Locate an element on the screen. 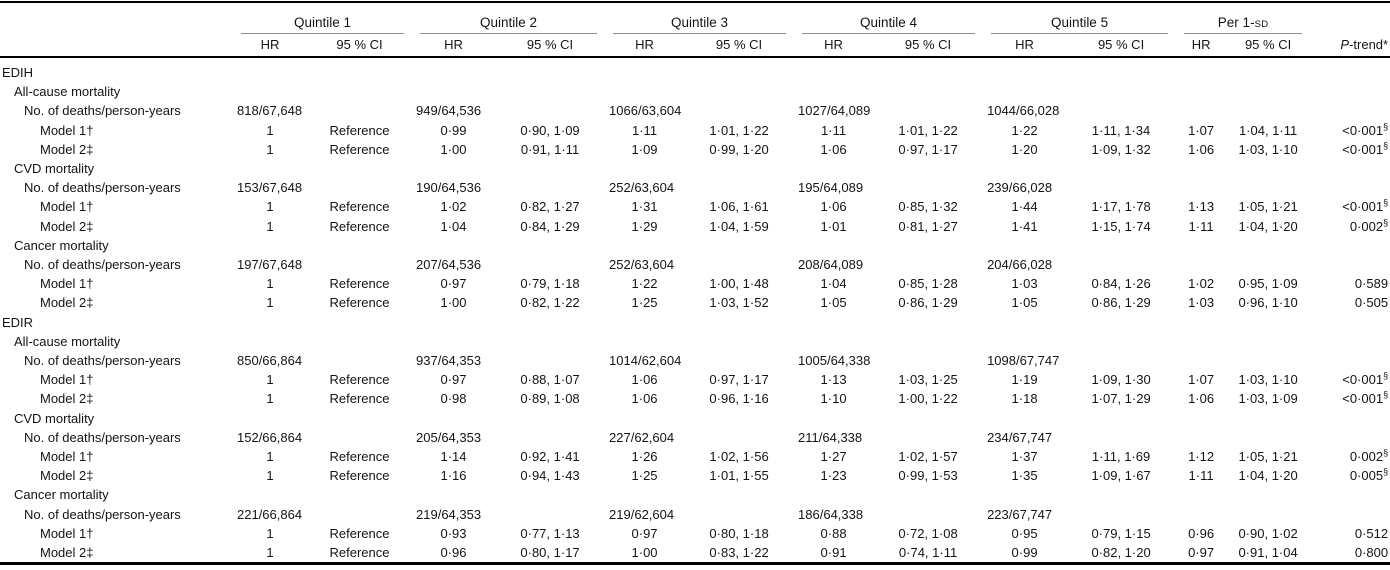 The height and width of the screenshot is (570, 1390). group-label: Per 1-SD is located at coordinates (1243, 24).